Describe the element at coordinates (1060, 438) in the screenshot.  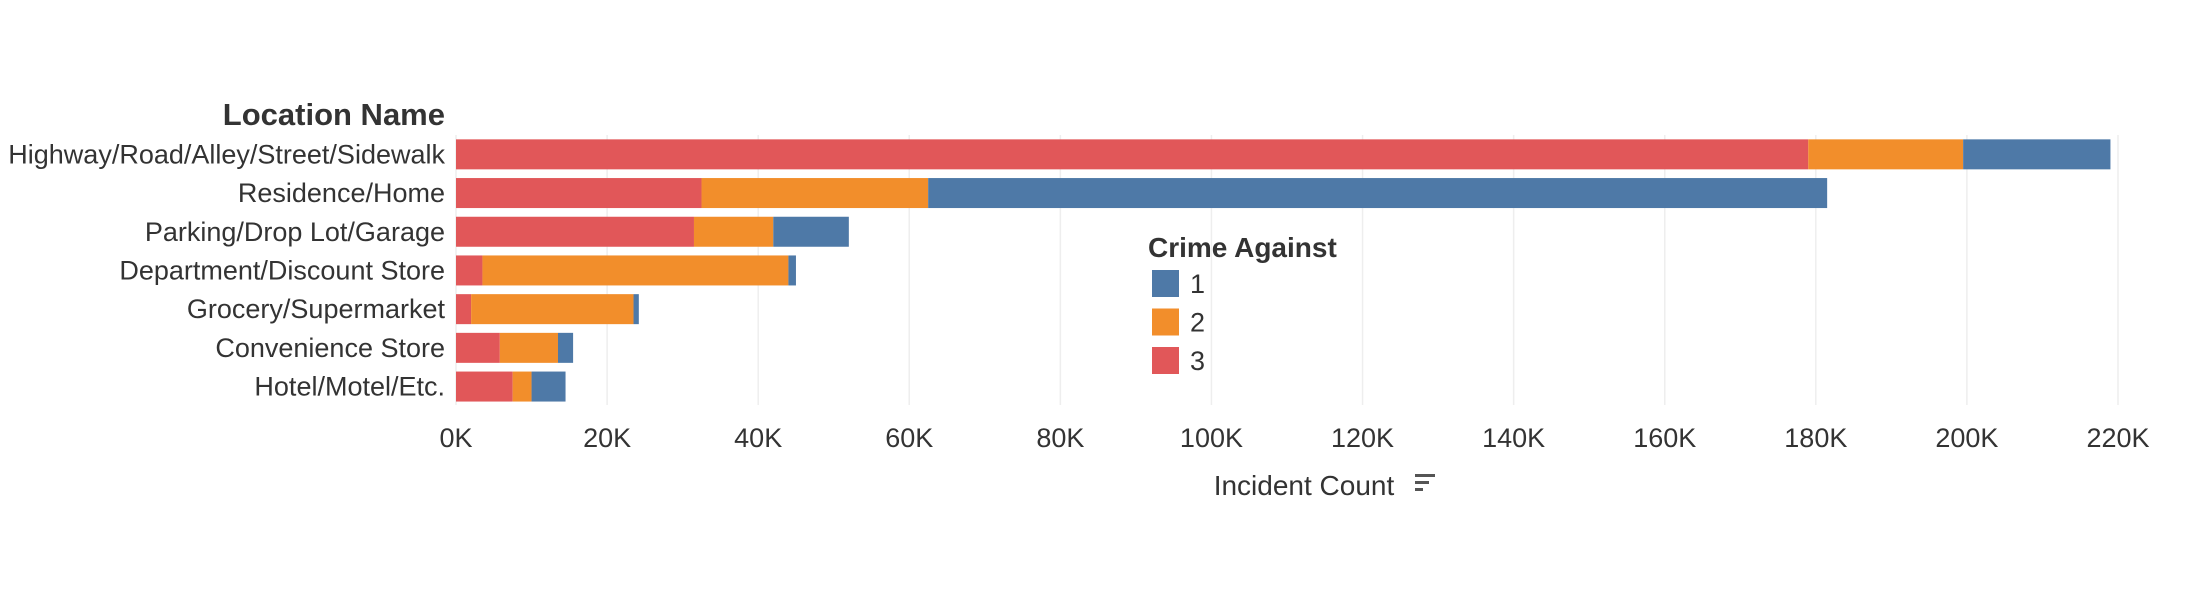
I see `x-tick-label: 80K` at that location.